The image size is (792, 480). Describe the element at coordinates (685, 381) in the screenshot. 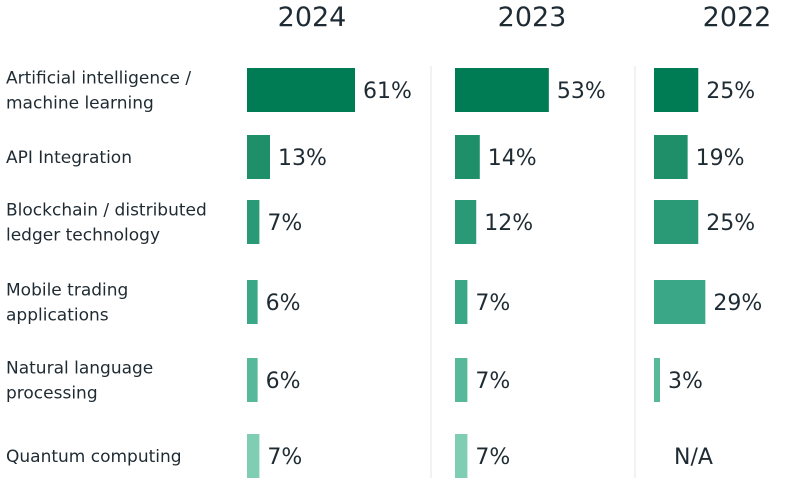

I see `data-label: 3%` at that location.